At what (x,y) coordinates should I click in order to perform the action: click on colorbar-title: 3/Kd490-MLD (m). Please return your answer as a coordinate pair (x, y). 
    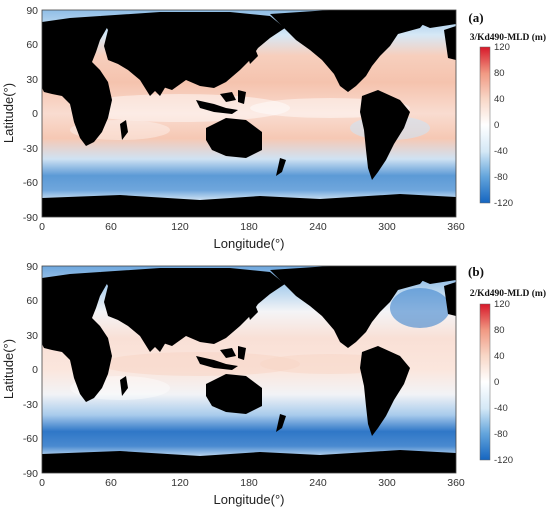
    Looking at the image, I should click on (508, 37).